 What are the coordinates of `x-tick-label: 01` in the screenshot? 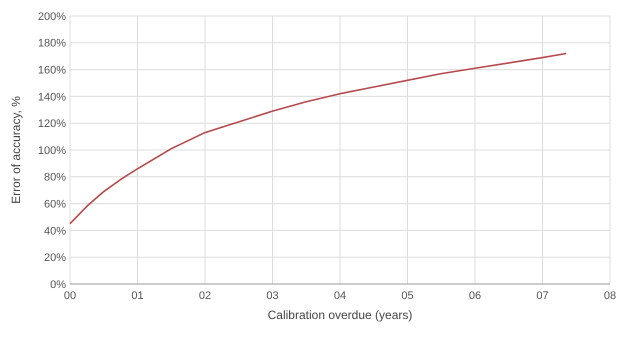 It's located at (137, 296).